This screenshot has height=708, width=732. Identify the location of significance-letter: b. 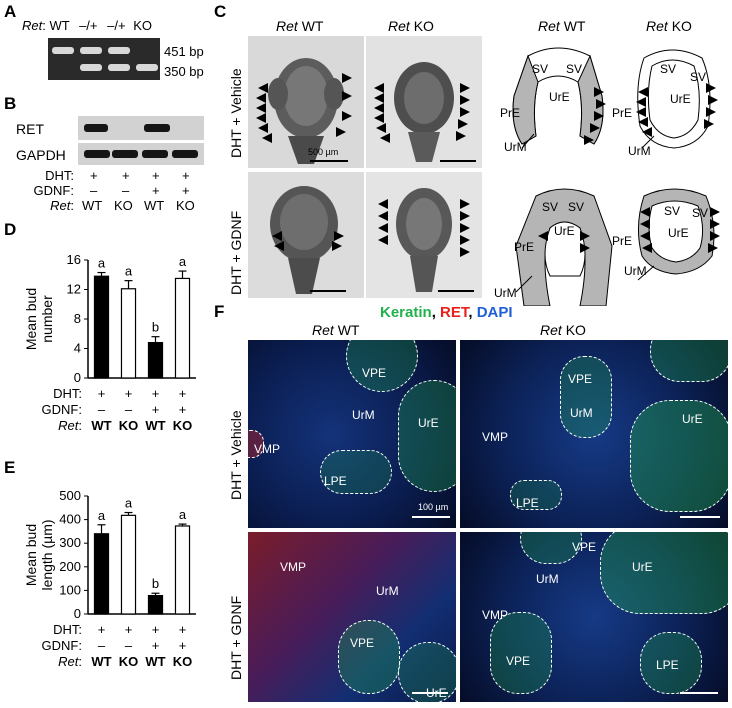
(155, 583).